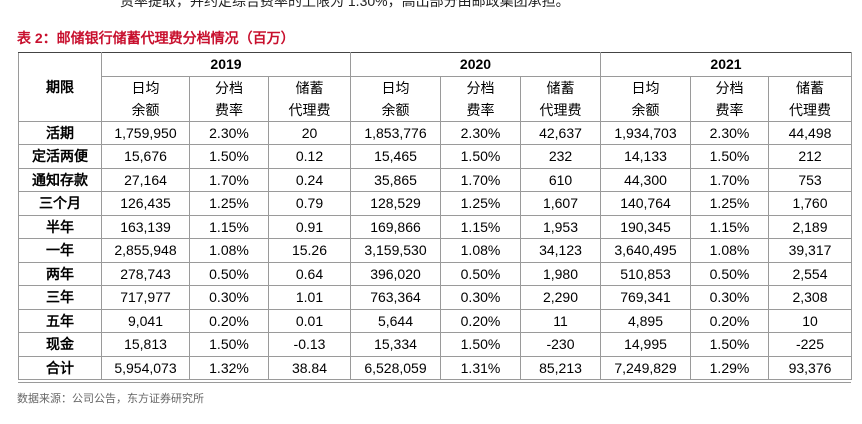 This screenshot has width=862, height=424. I want to click on year-header: 2021, so click(726, 64).